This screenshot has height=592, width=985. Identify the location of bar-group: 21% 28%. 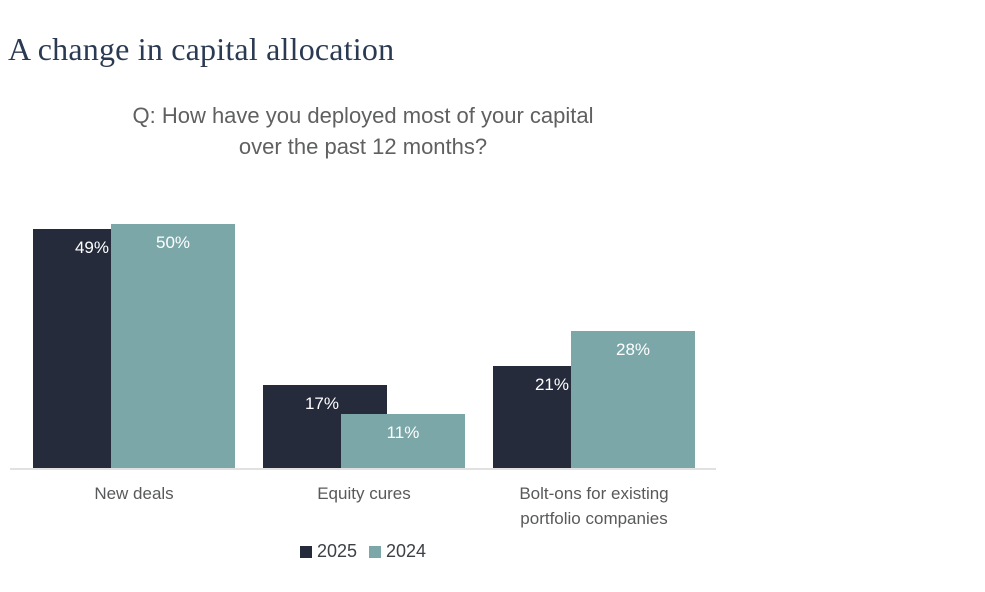
(594, 339).